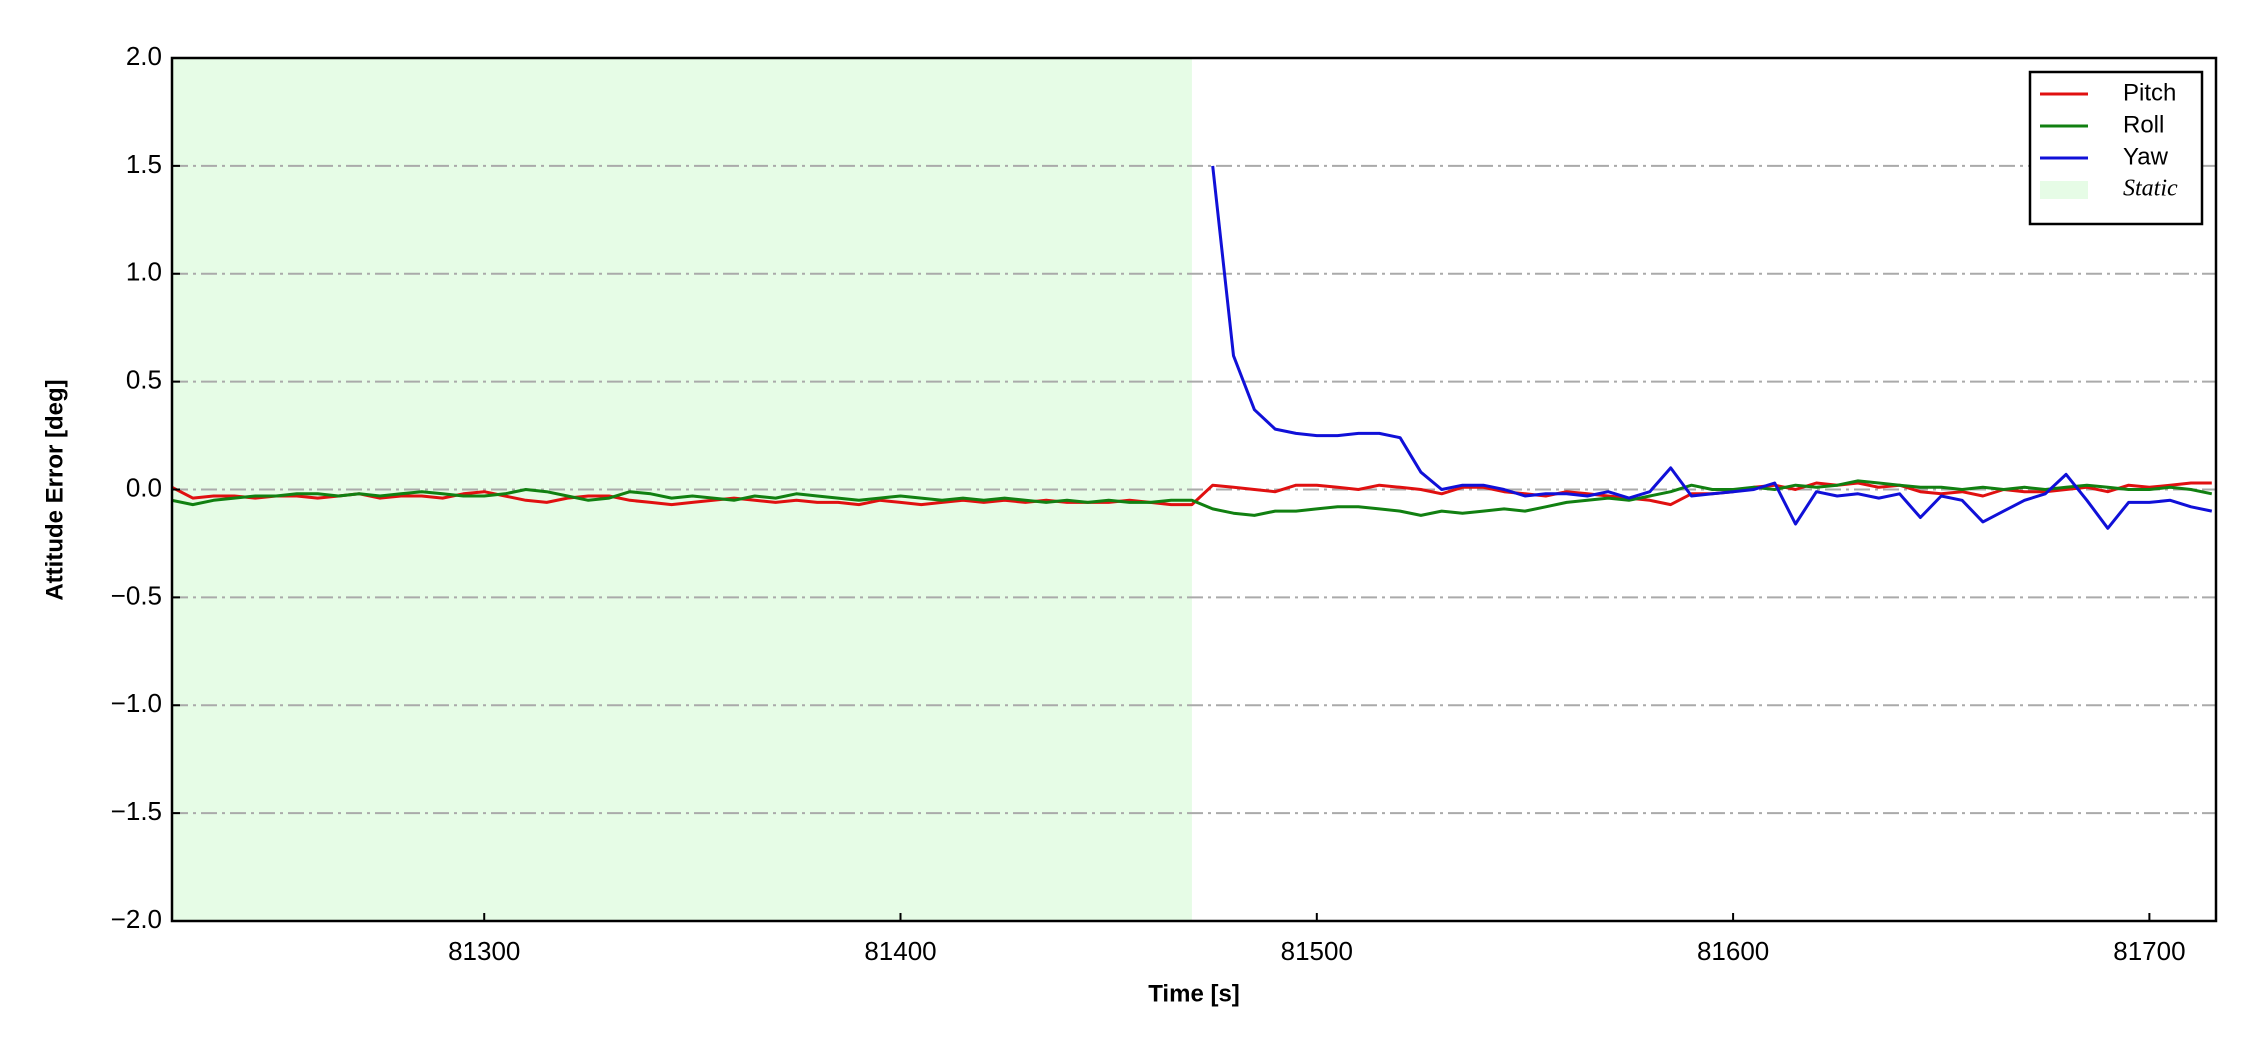  I want to click on y-tick-label: −0.5, so click(136, 595).